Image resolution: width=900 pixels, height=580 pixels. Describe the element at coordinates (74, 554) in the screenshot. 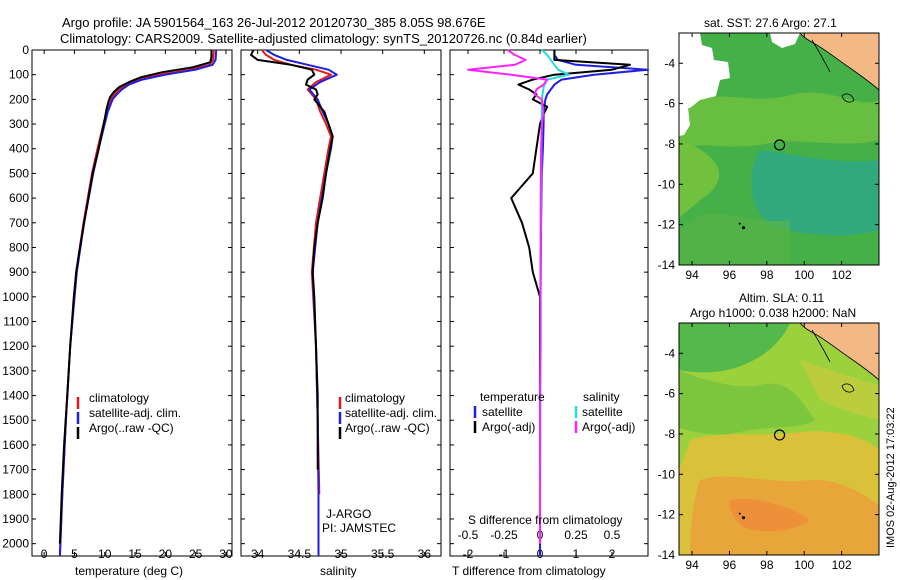

I see `x-tick-label: 5` at that location.